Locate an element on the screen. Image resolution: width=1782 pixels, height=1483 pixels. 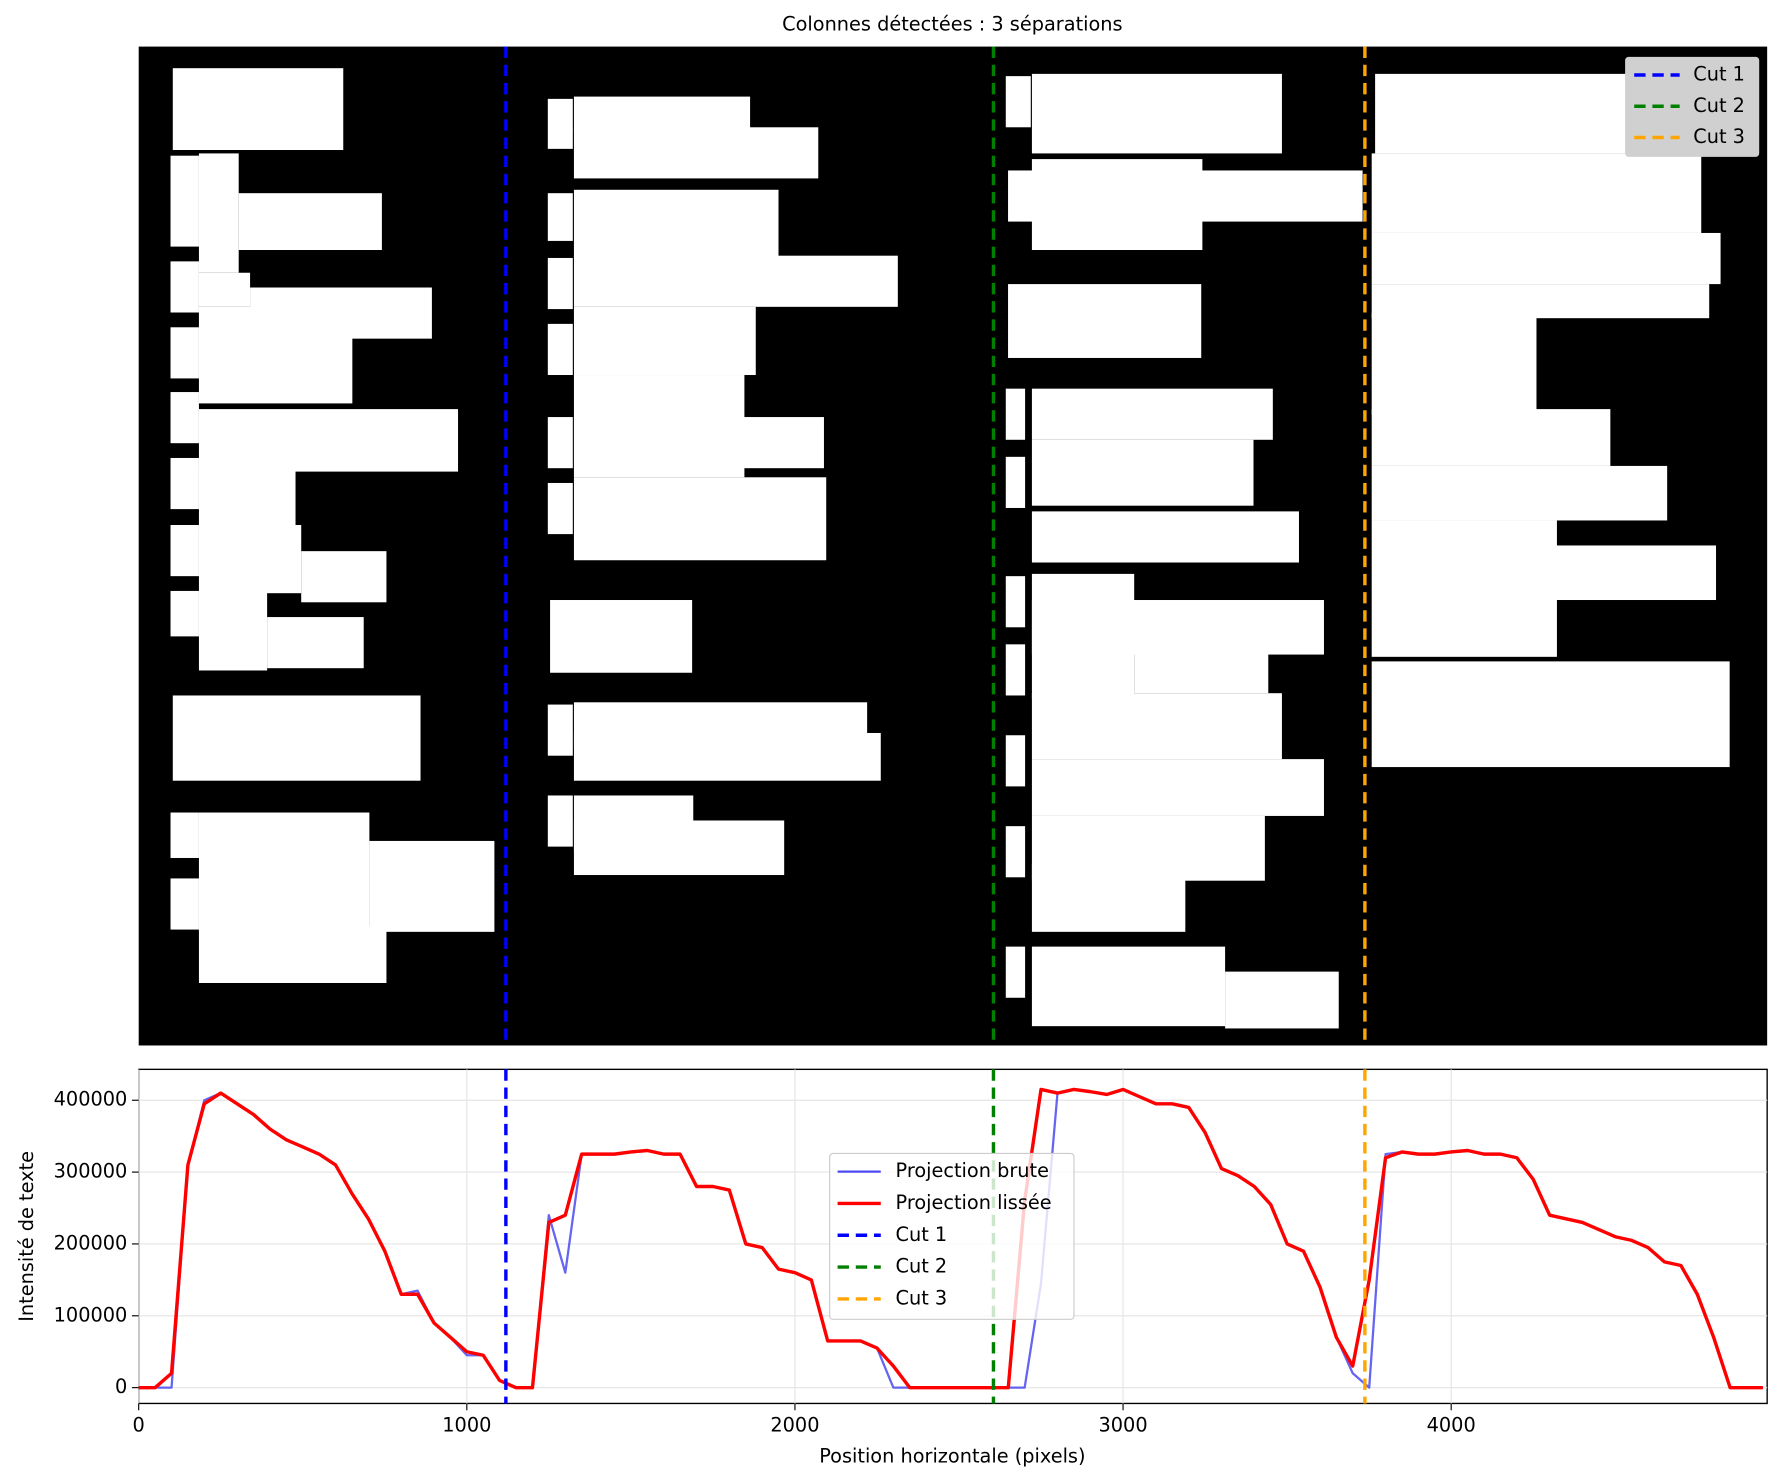
y-tick-label: 100000 is located at coordinates (91, 1314).